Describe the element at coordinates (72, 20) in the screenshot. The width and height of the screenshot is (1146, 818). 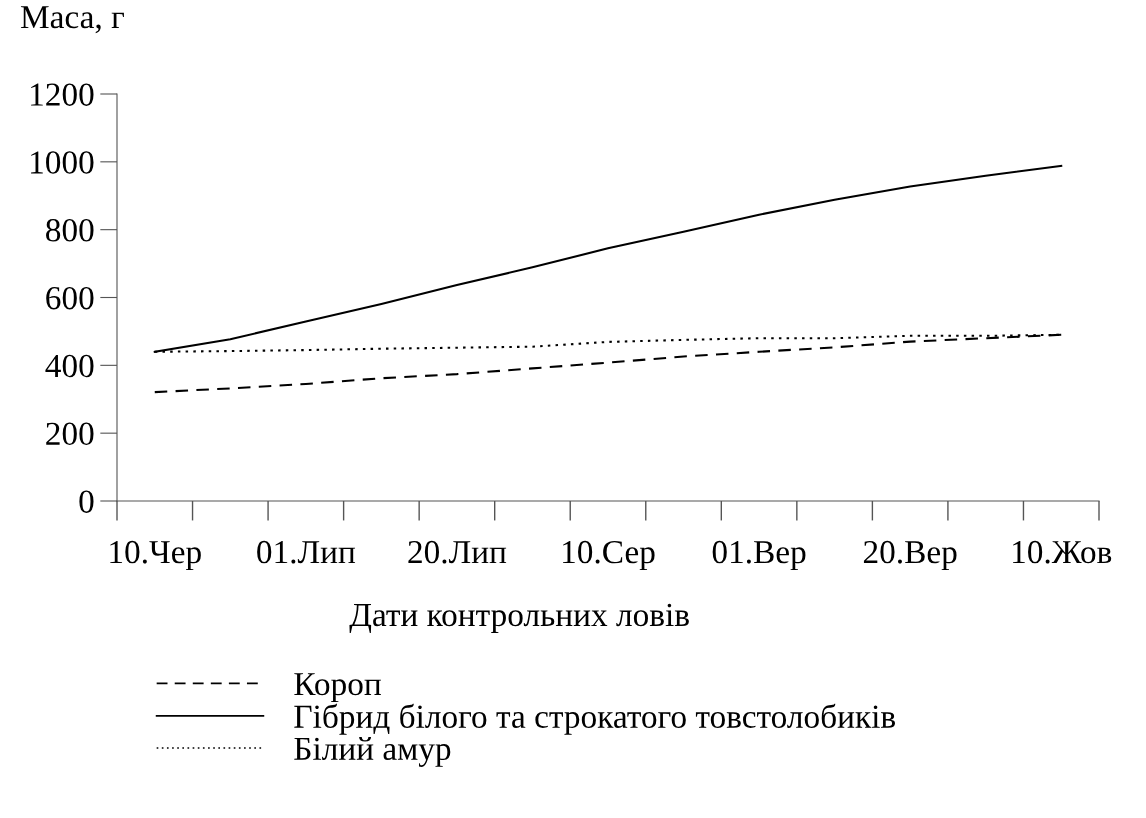
I see `y-axis-title: Маса, г` at that location.